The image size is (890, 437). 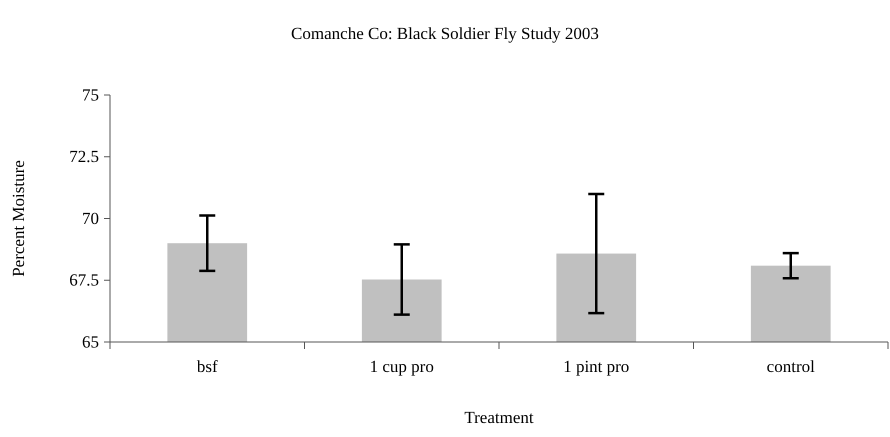 I want to click on y-axis-title: Percent Moisture, so click(x=18, y=218).